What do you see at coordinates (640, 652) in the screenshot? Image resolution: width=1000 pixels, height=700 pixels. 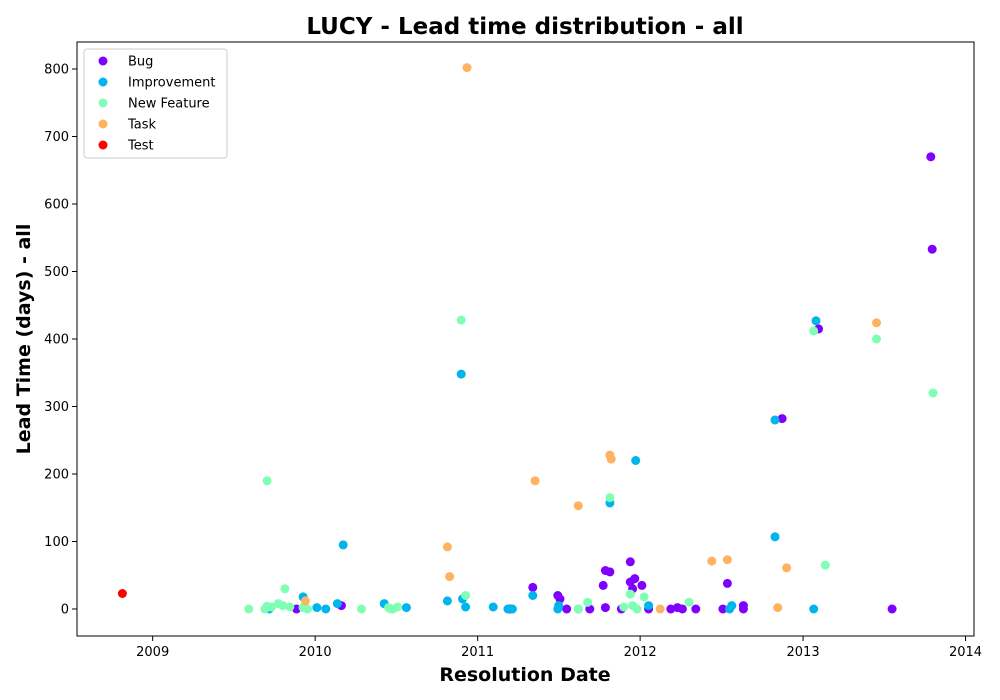 I see `x-tick-label: 2012` at bounding box center [640, 652].